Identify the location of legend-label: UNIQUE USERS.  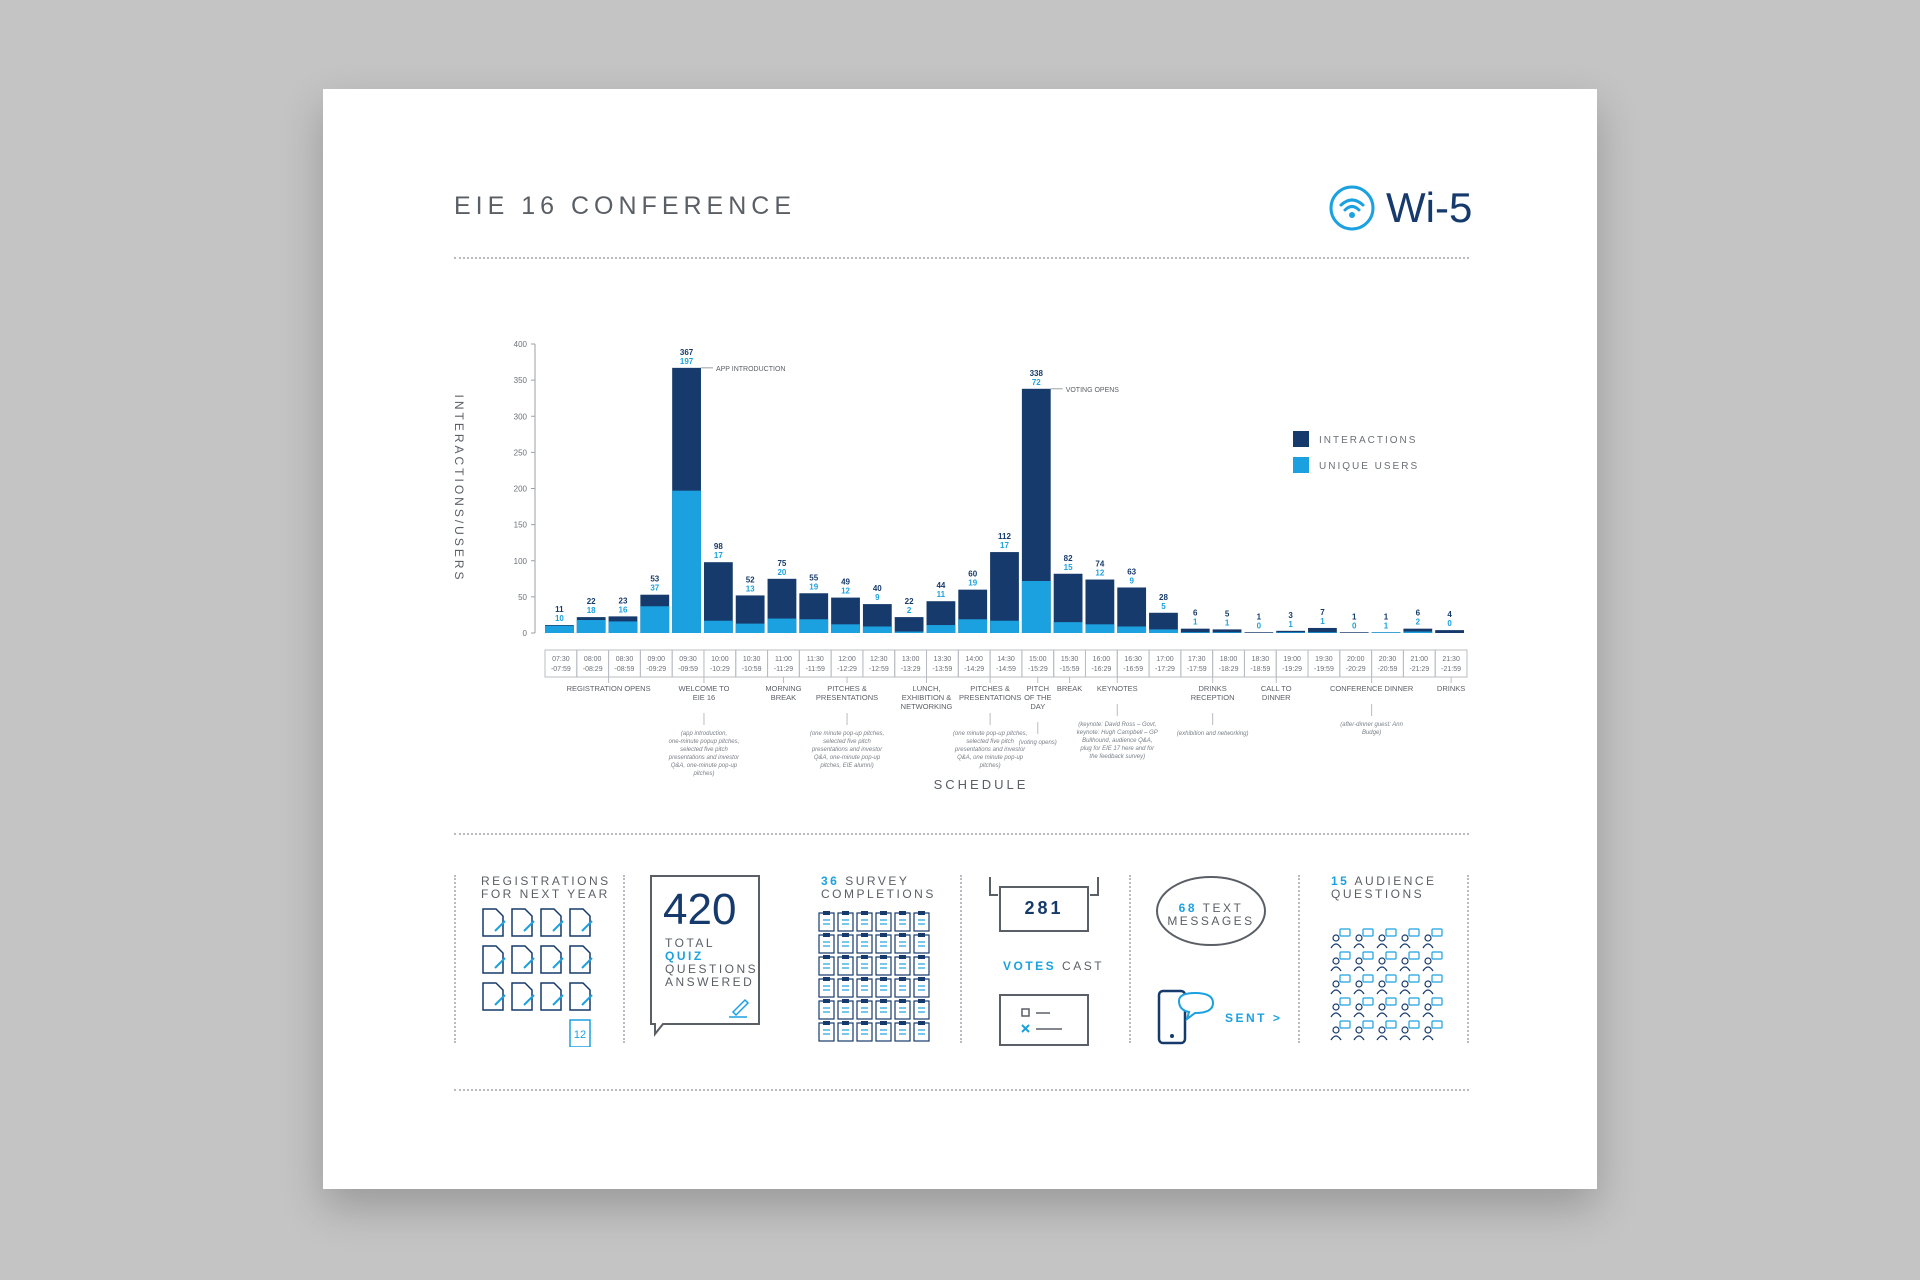
(1369, 466).